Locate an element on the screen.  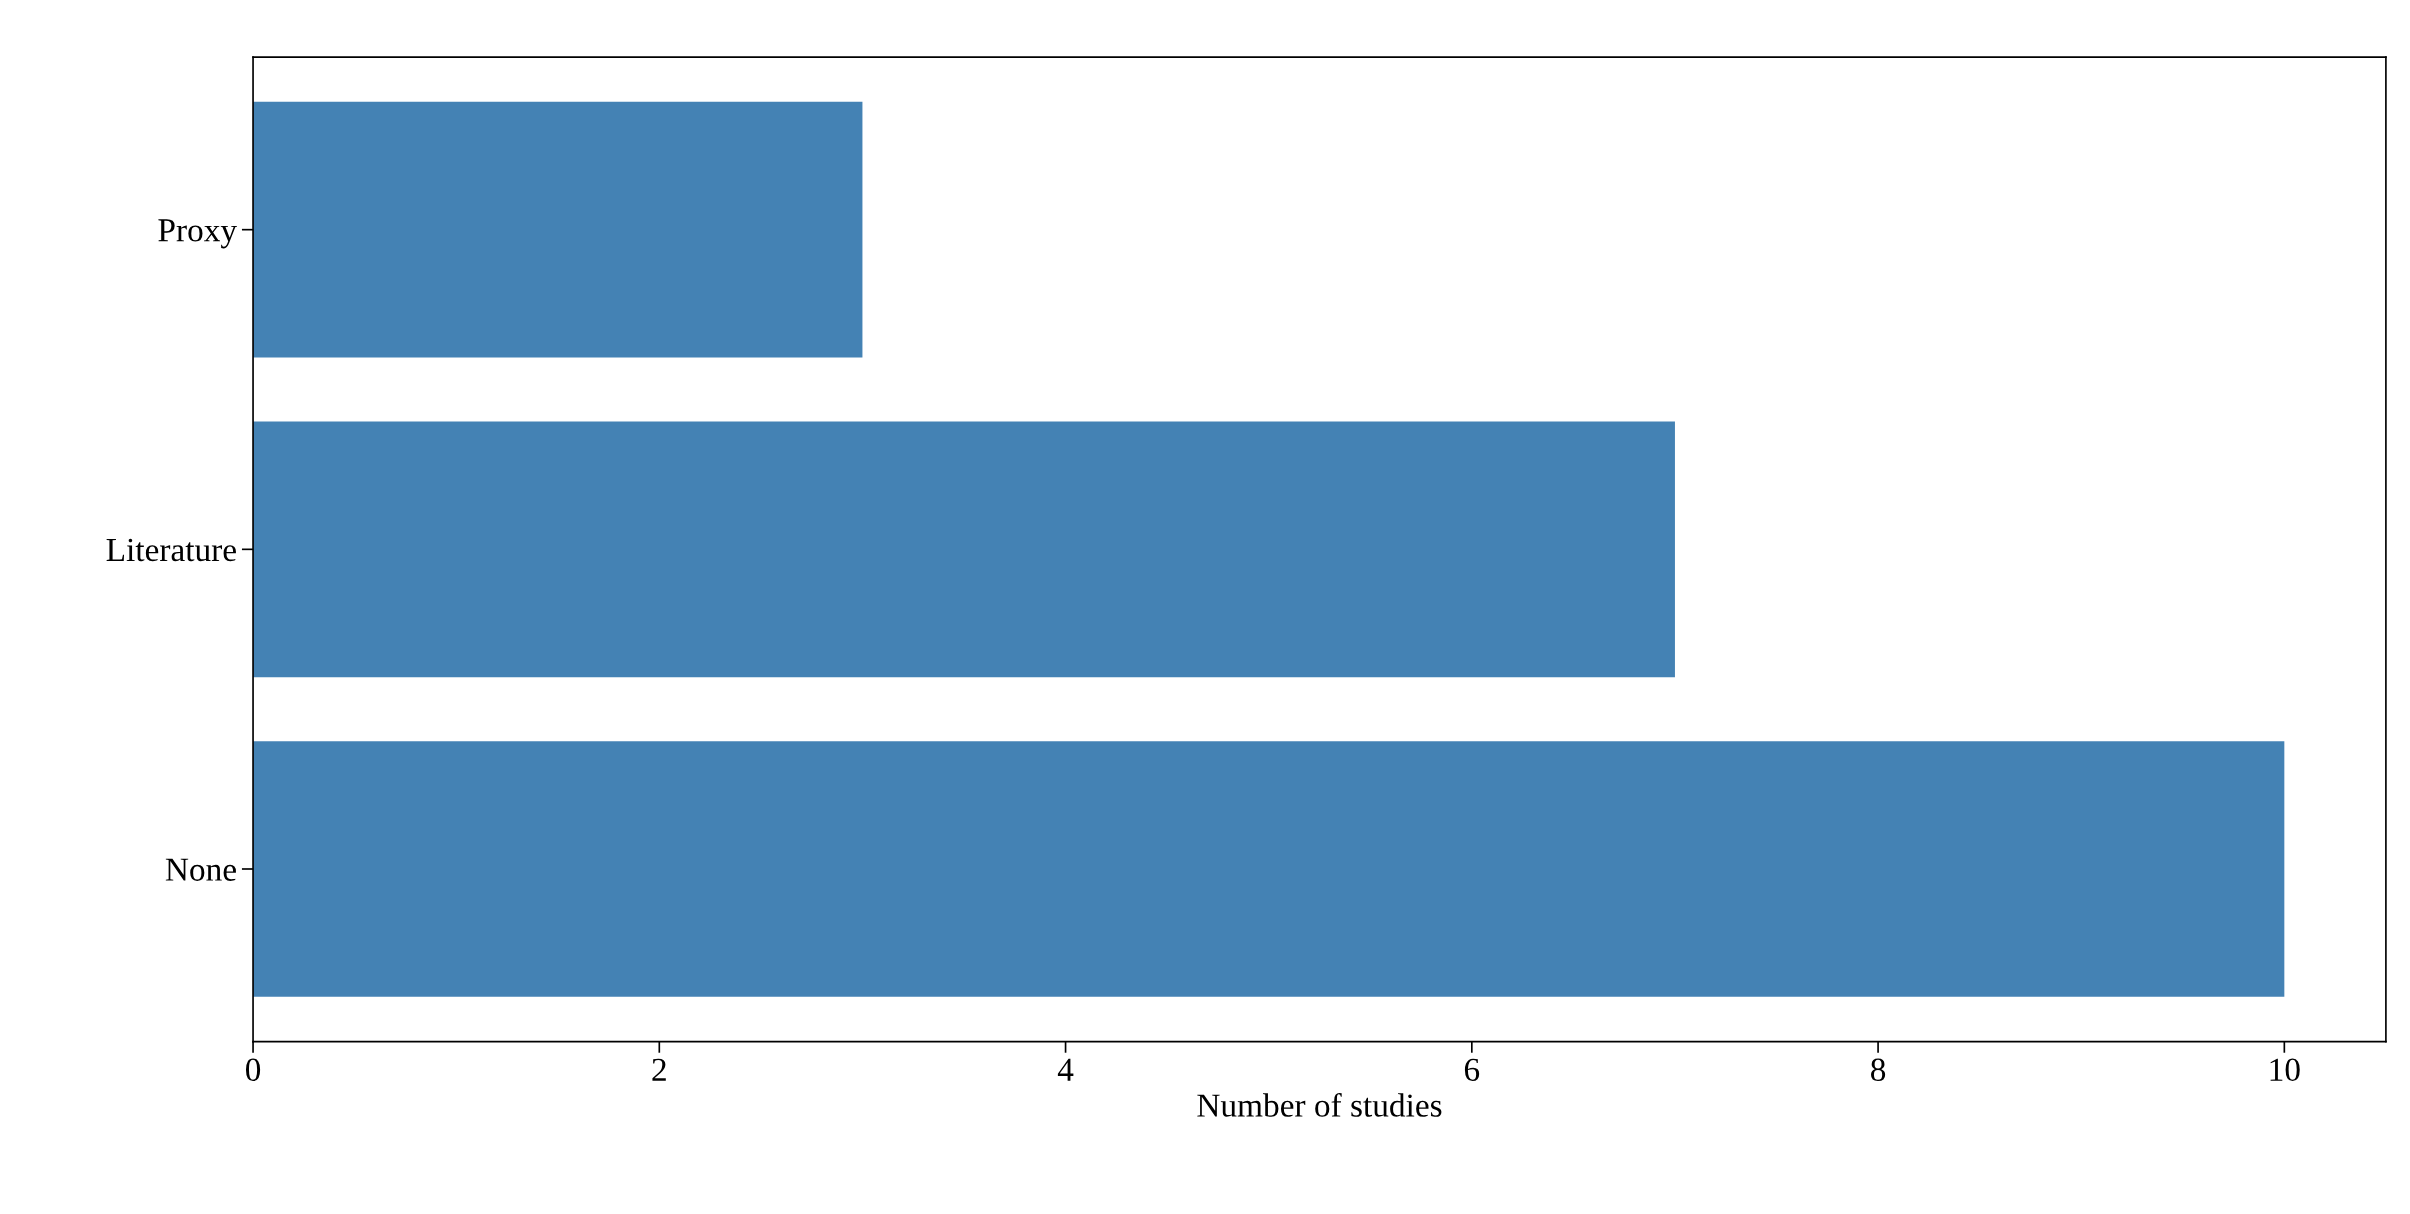
x-tick-label: 4 is located at coordinates (1065, 1069).